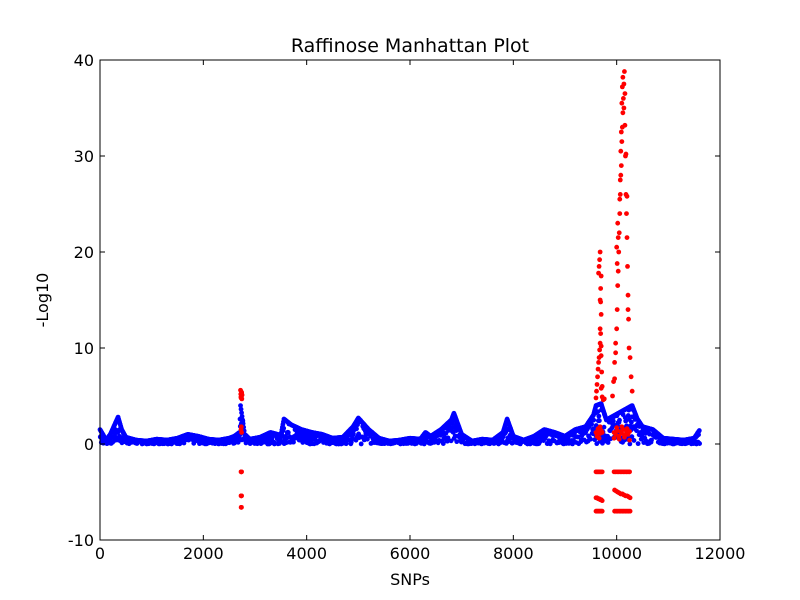 The image size is (800, 600). I want to click on x-tick-label: 4000, so click(306, 553).